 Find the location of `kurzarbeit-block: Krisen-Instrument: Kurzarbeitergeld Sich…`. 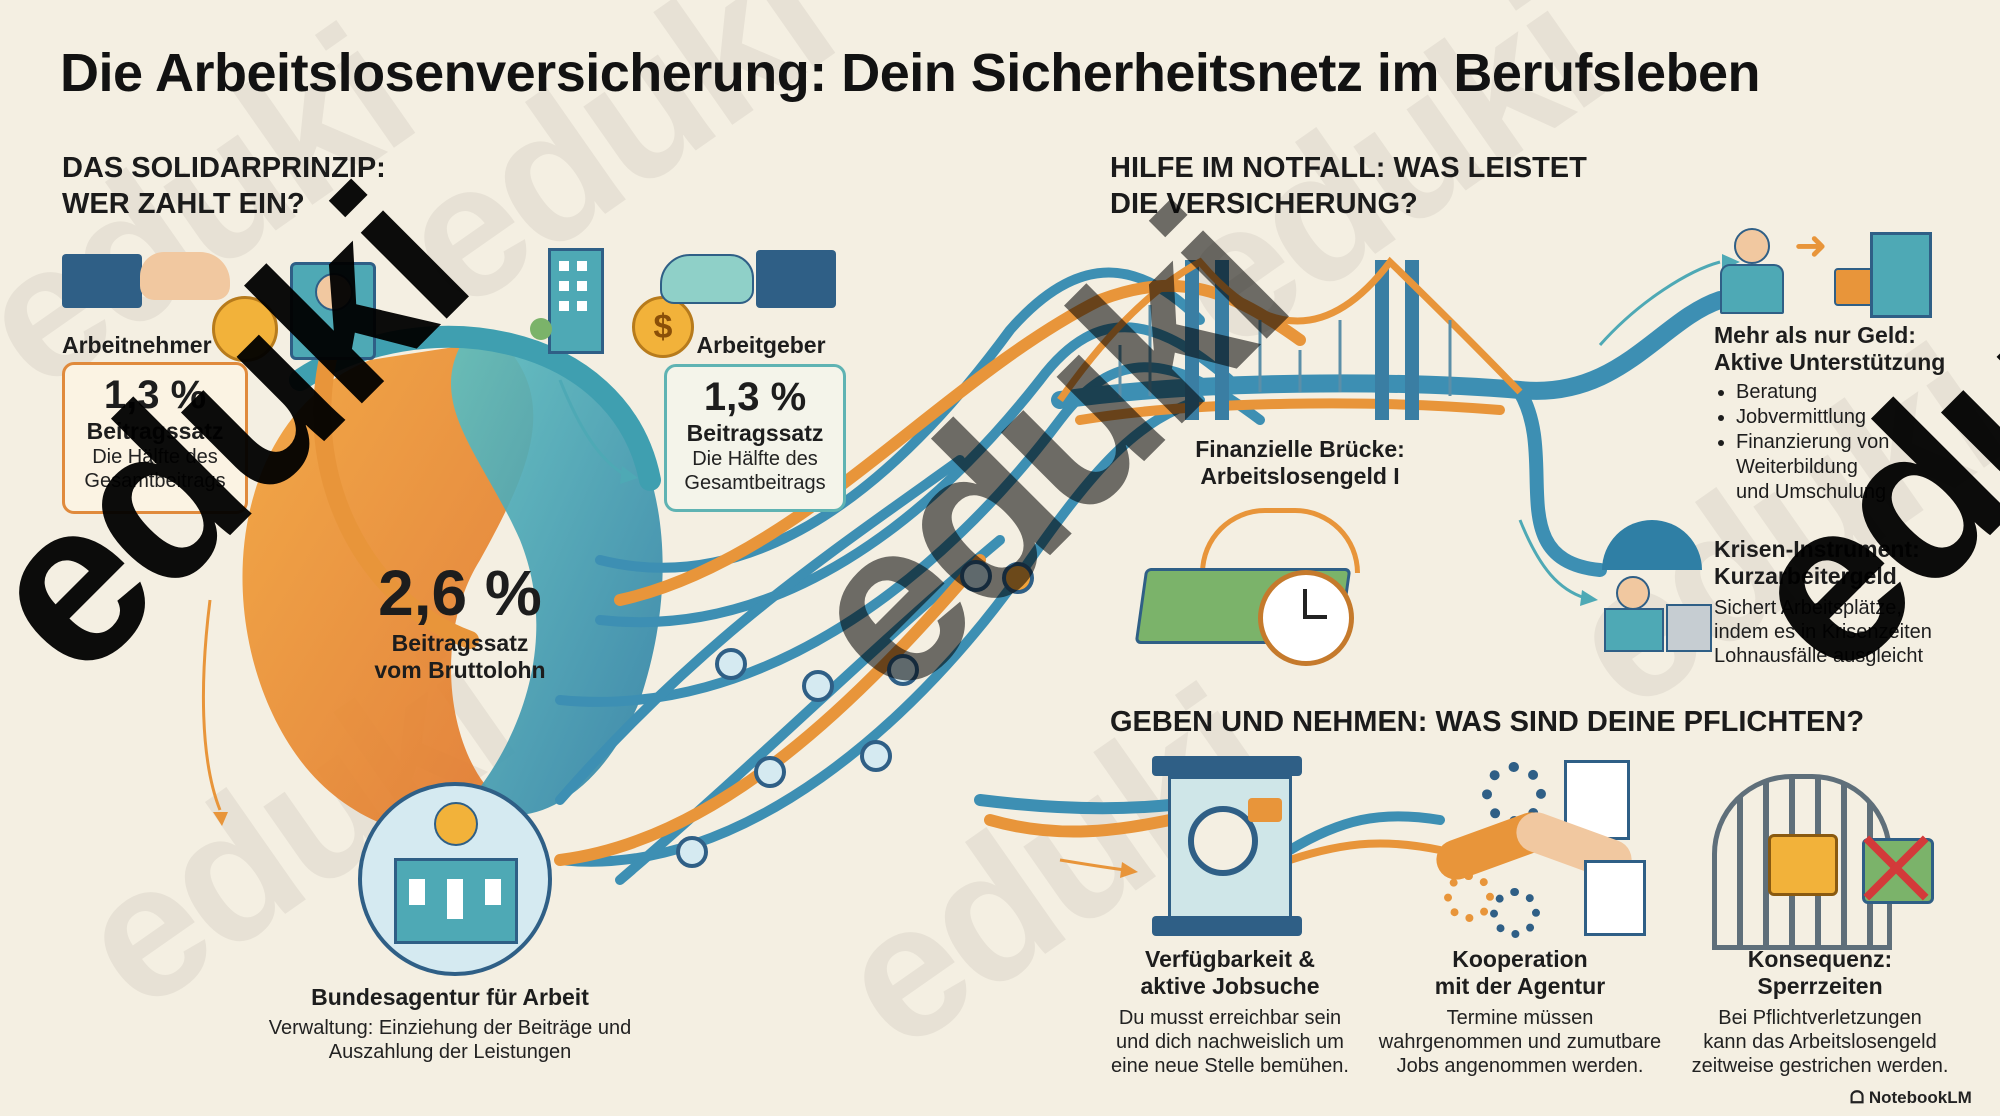

kurzarbeit-block: Krisen-Instrument: Kurzarbeitergeld Sich… is located at coordinates (1852, 602).